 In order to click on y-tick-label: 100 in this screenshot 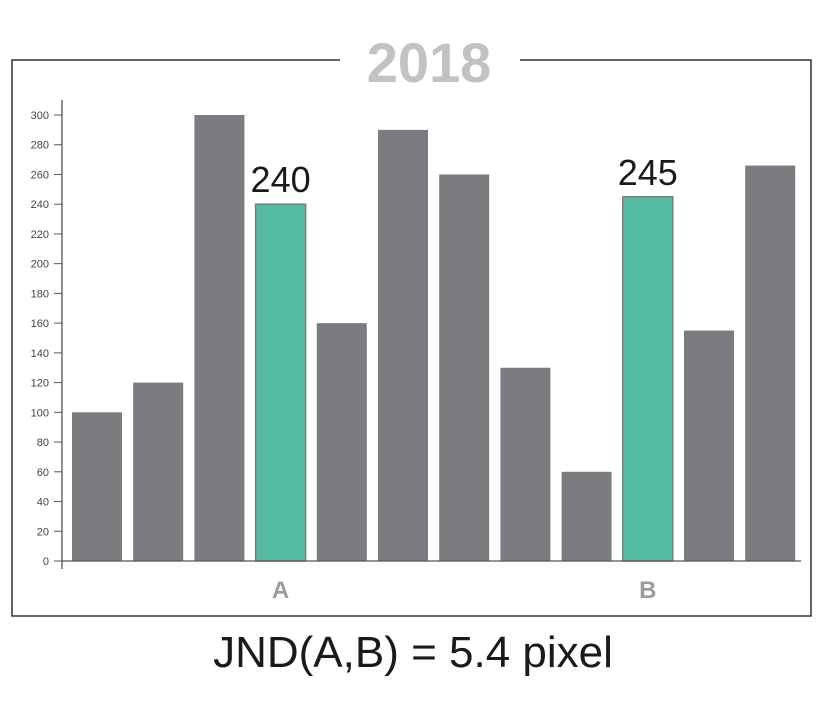, I will do `click(40, 413)`.